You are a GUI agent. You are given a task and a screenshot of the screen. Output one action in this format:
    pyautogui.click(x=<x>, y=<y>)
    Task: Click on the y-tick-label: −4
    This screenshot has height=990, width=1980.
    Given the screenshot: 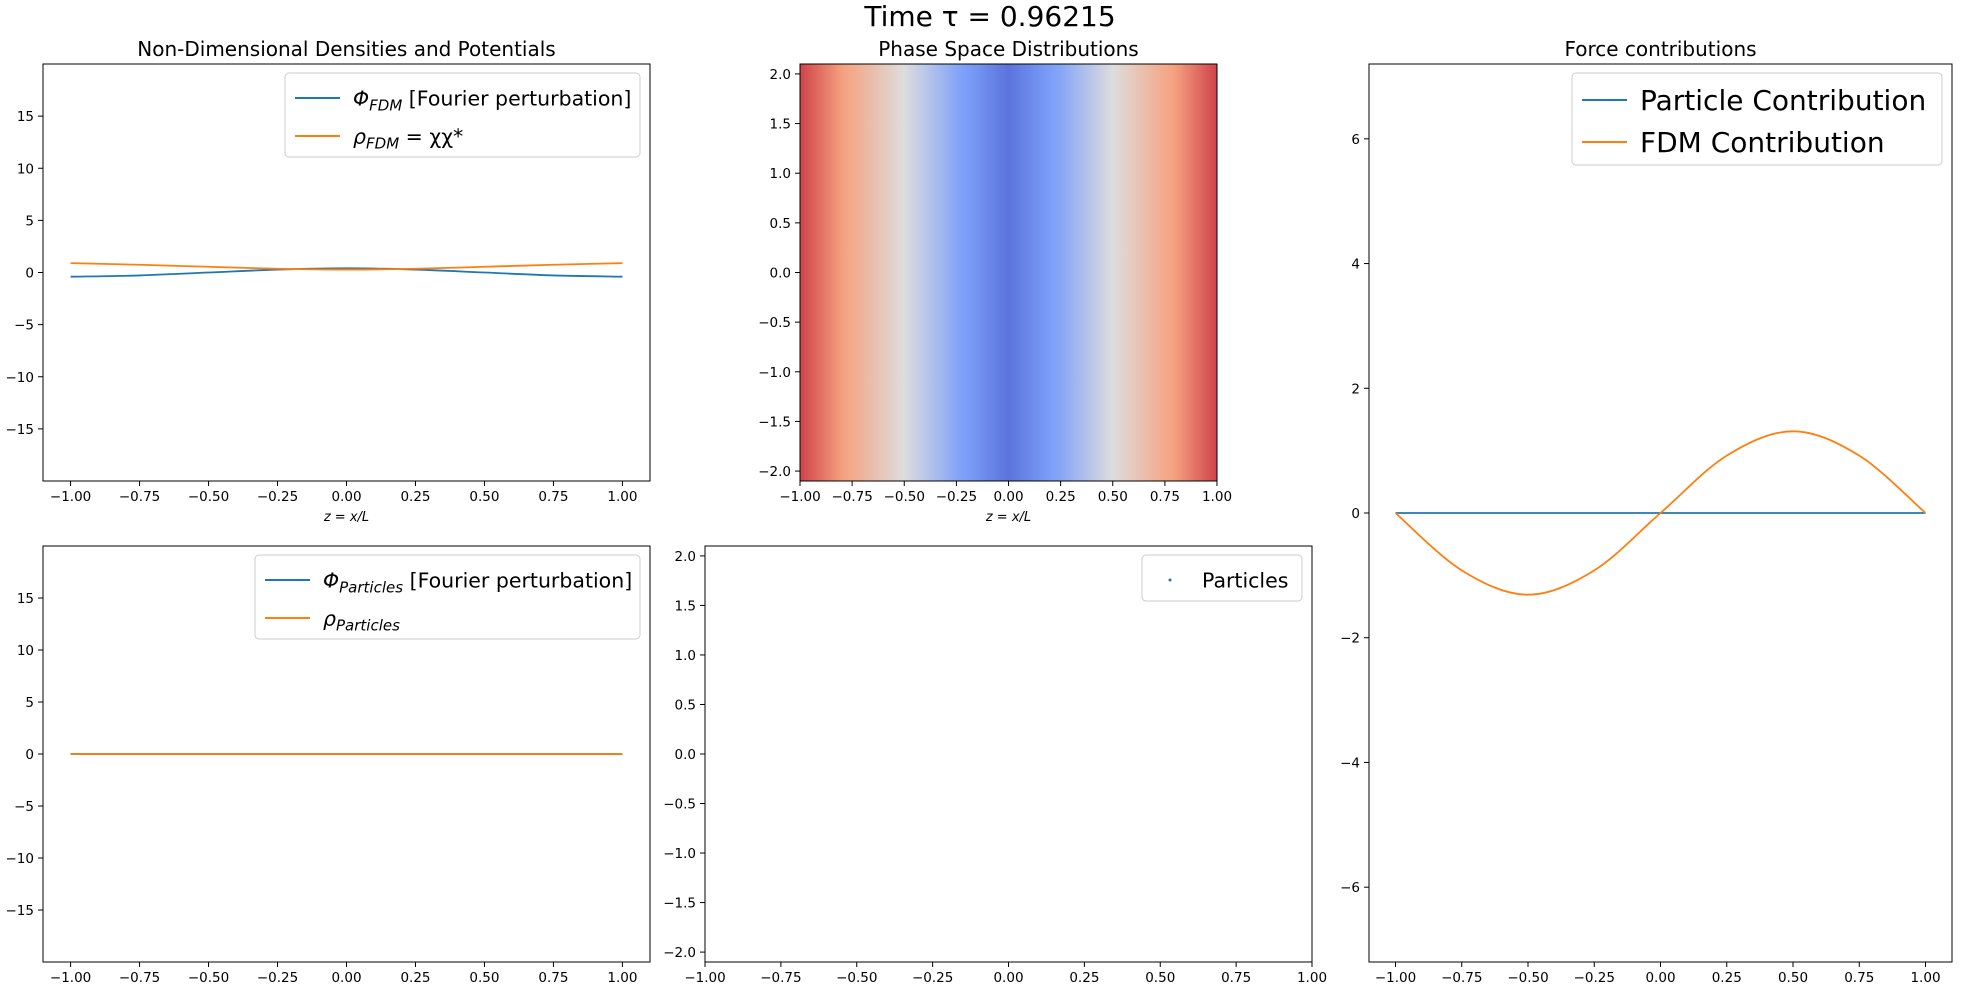 What is the action you would take?
    pyautogui.click(x=1350, y=763)
    